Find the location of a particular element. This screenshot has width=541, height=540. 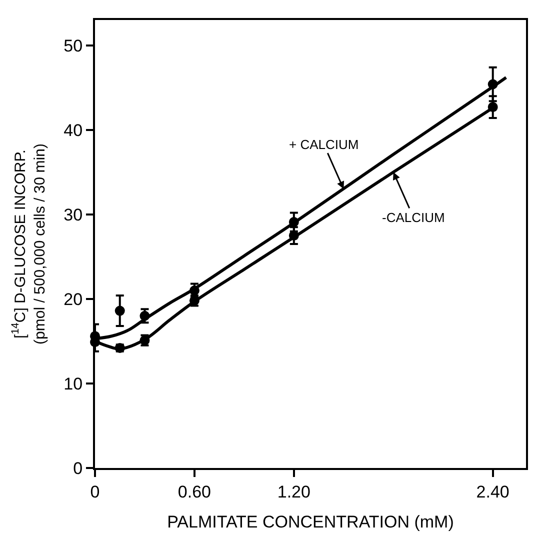

x-tick-label: 2.40 is located at coordinates (493, 492).